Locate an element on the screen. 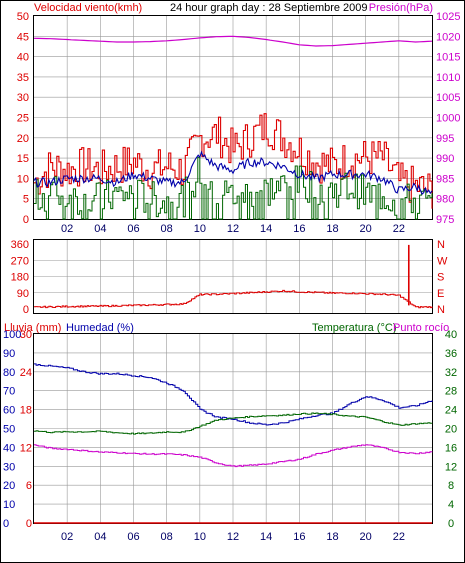  wind-speed-tick-label: 0 is located at coordinates (26, 220).